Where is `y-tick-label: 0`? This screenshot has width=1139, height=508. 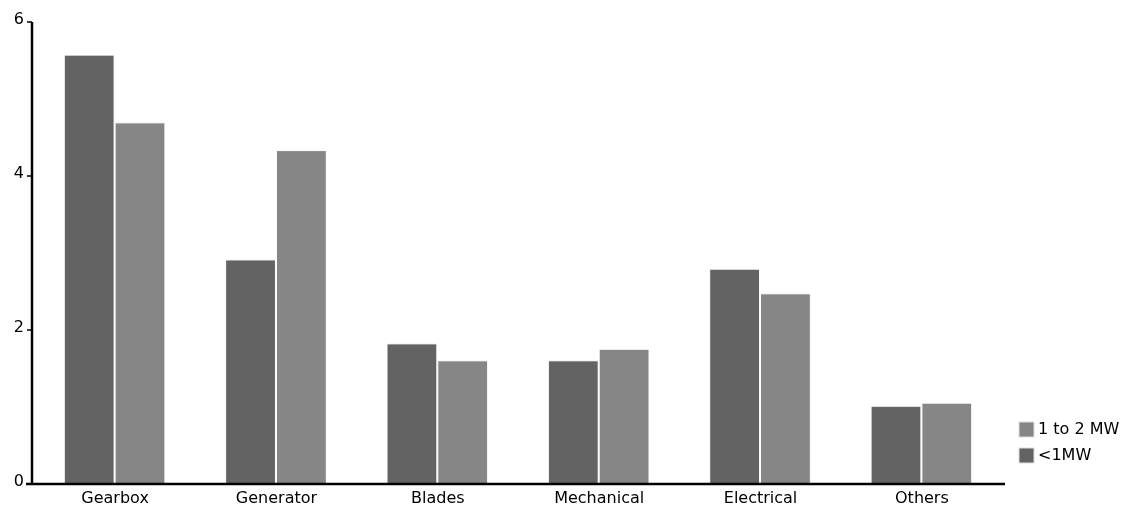 y-tick-label: 0 is located at coordinates (18, 480).